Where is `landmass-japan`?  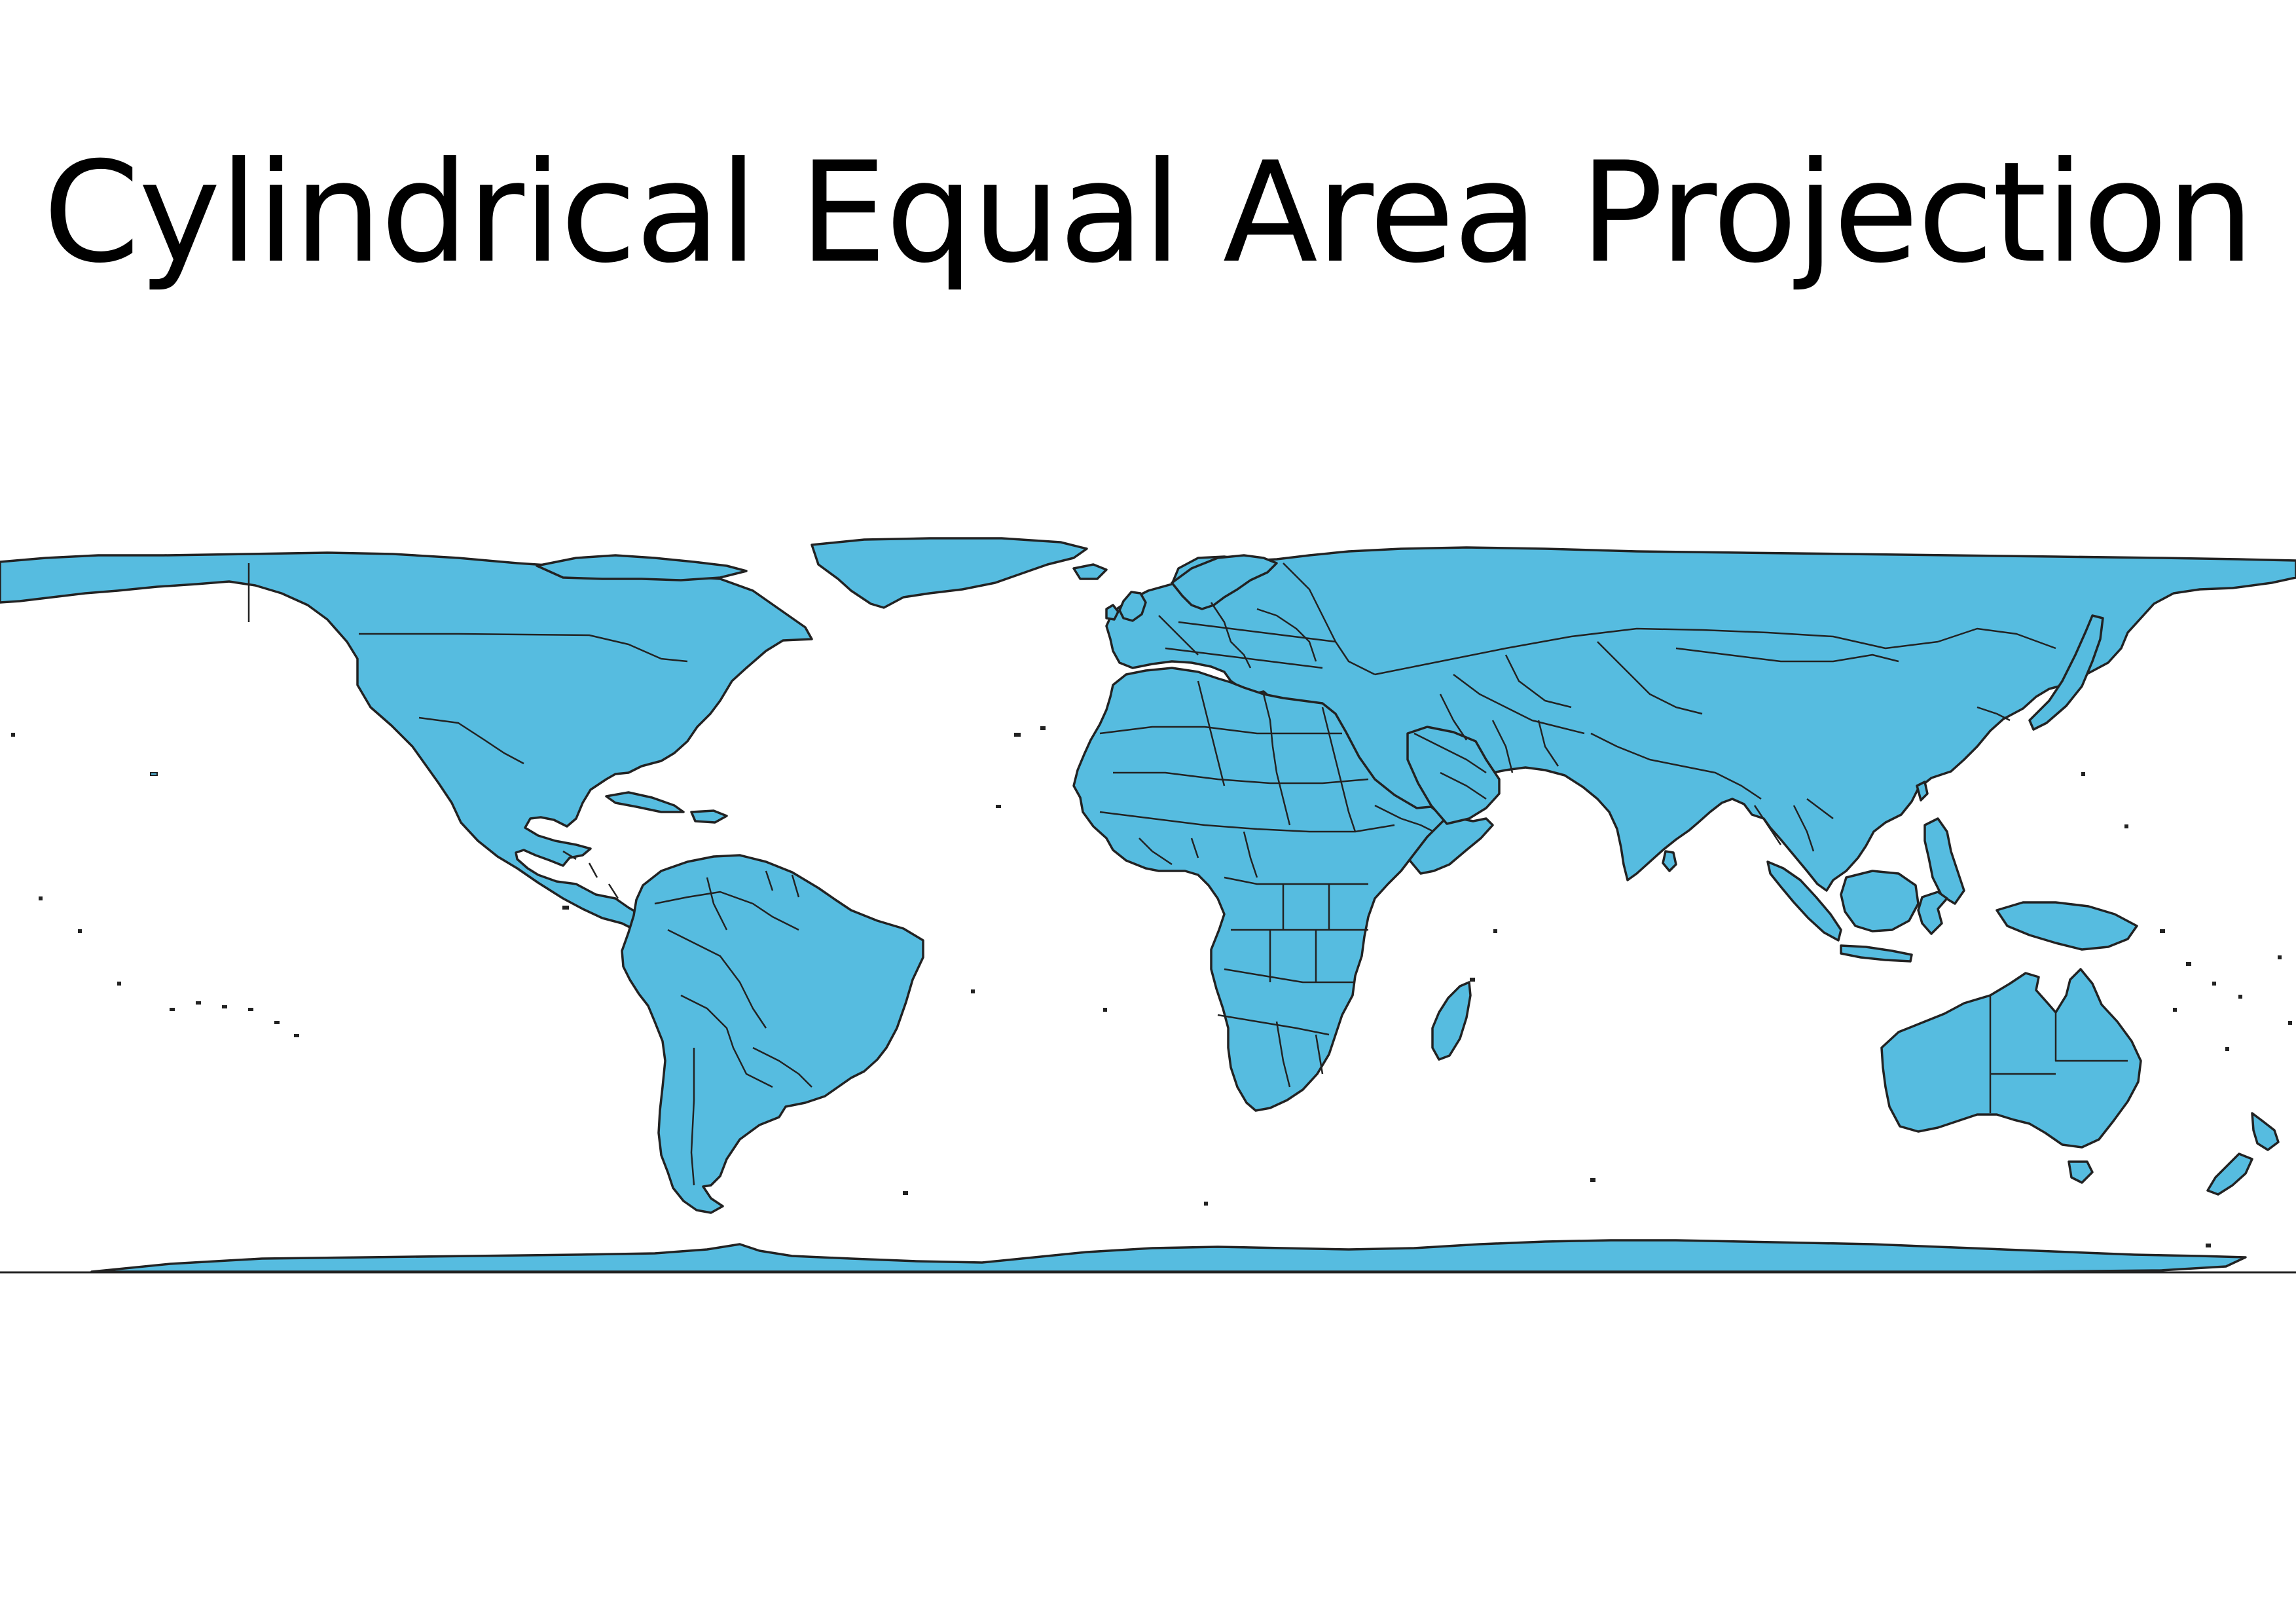
landmass-japan is located at coordinates (2066, 672).